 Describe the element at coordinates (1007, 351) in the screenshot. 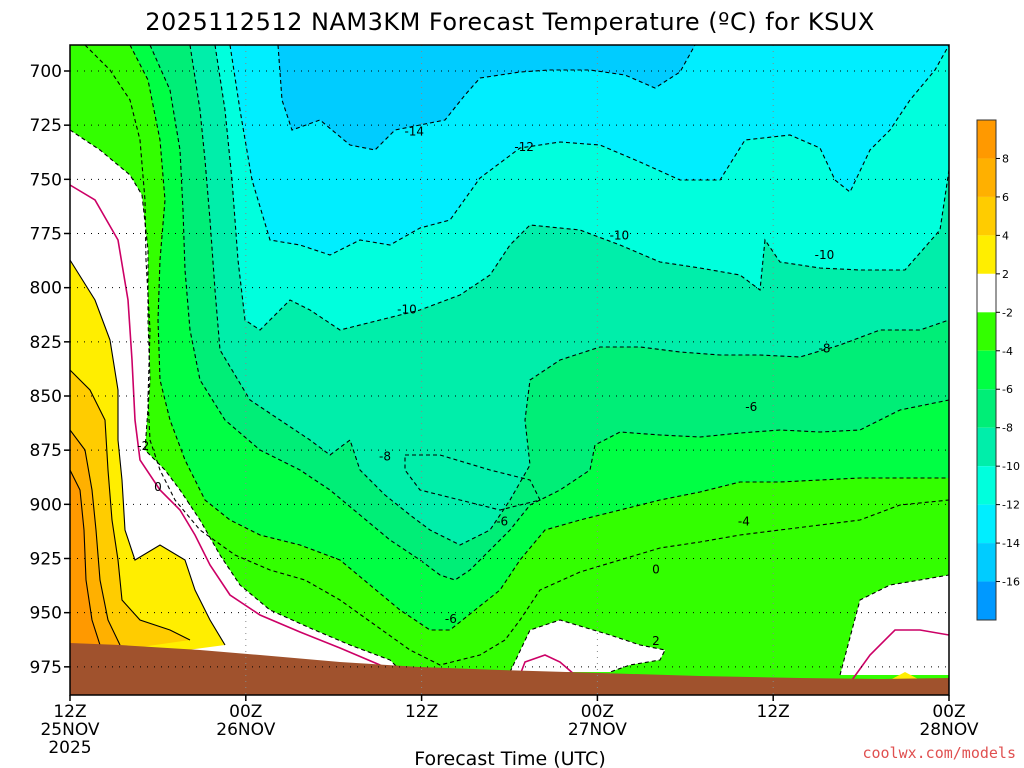

I see `colorbar-label: -4` at that location.